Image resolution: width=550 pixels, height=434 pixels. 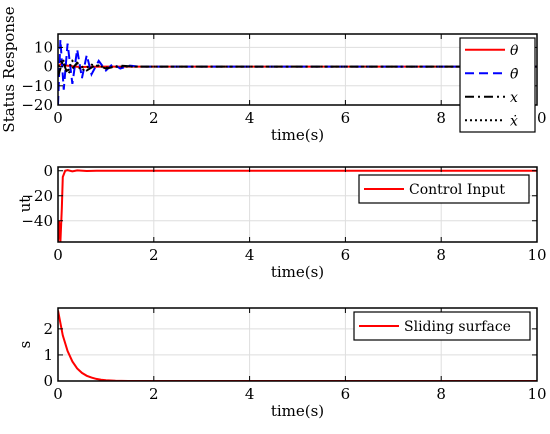 I want to click on legend: θ θ̇ xẋ, so click(x=497, y=85).